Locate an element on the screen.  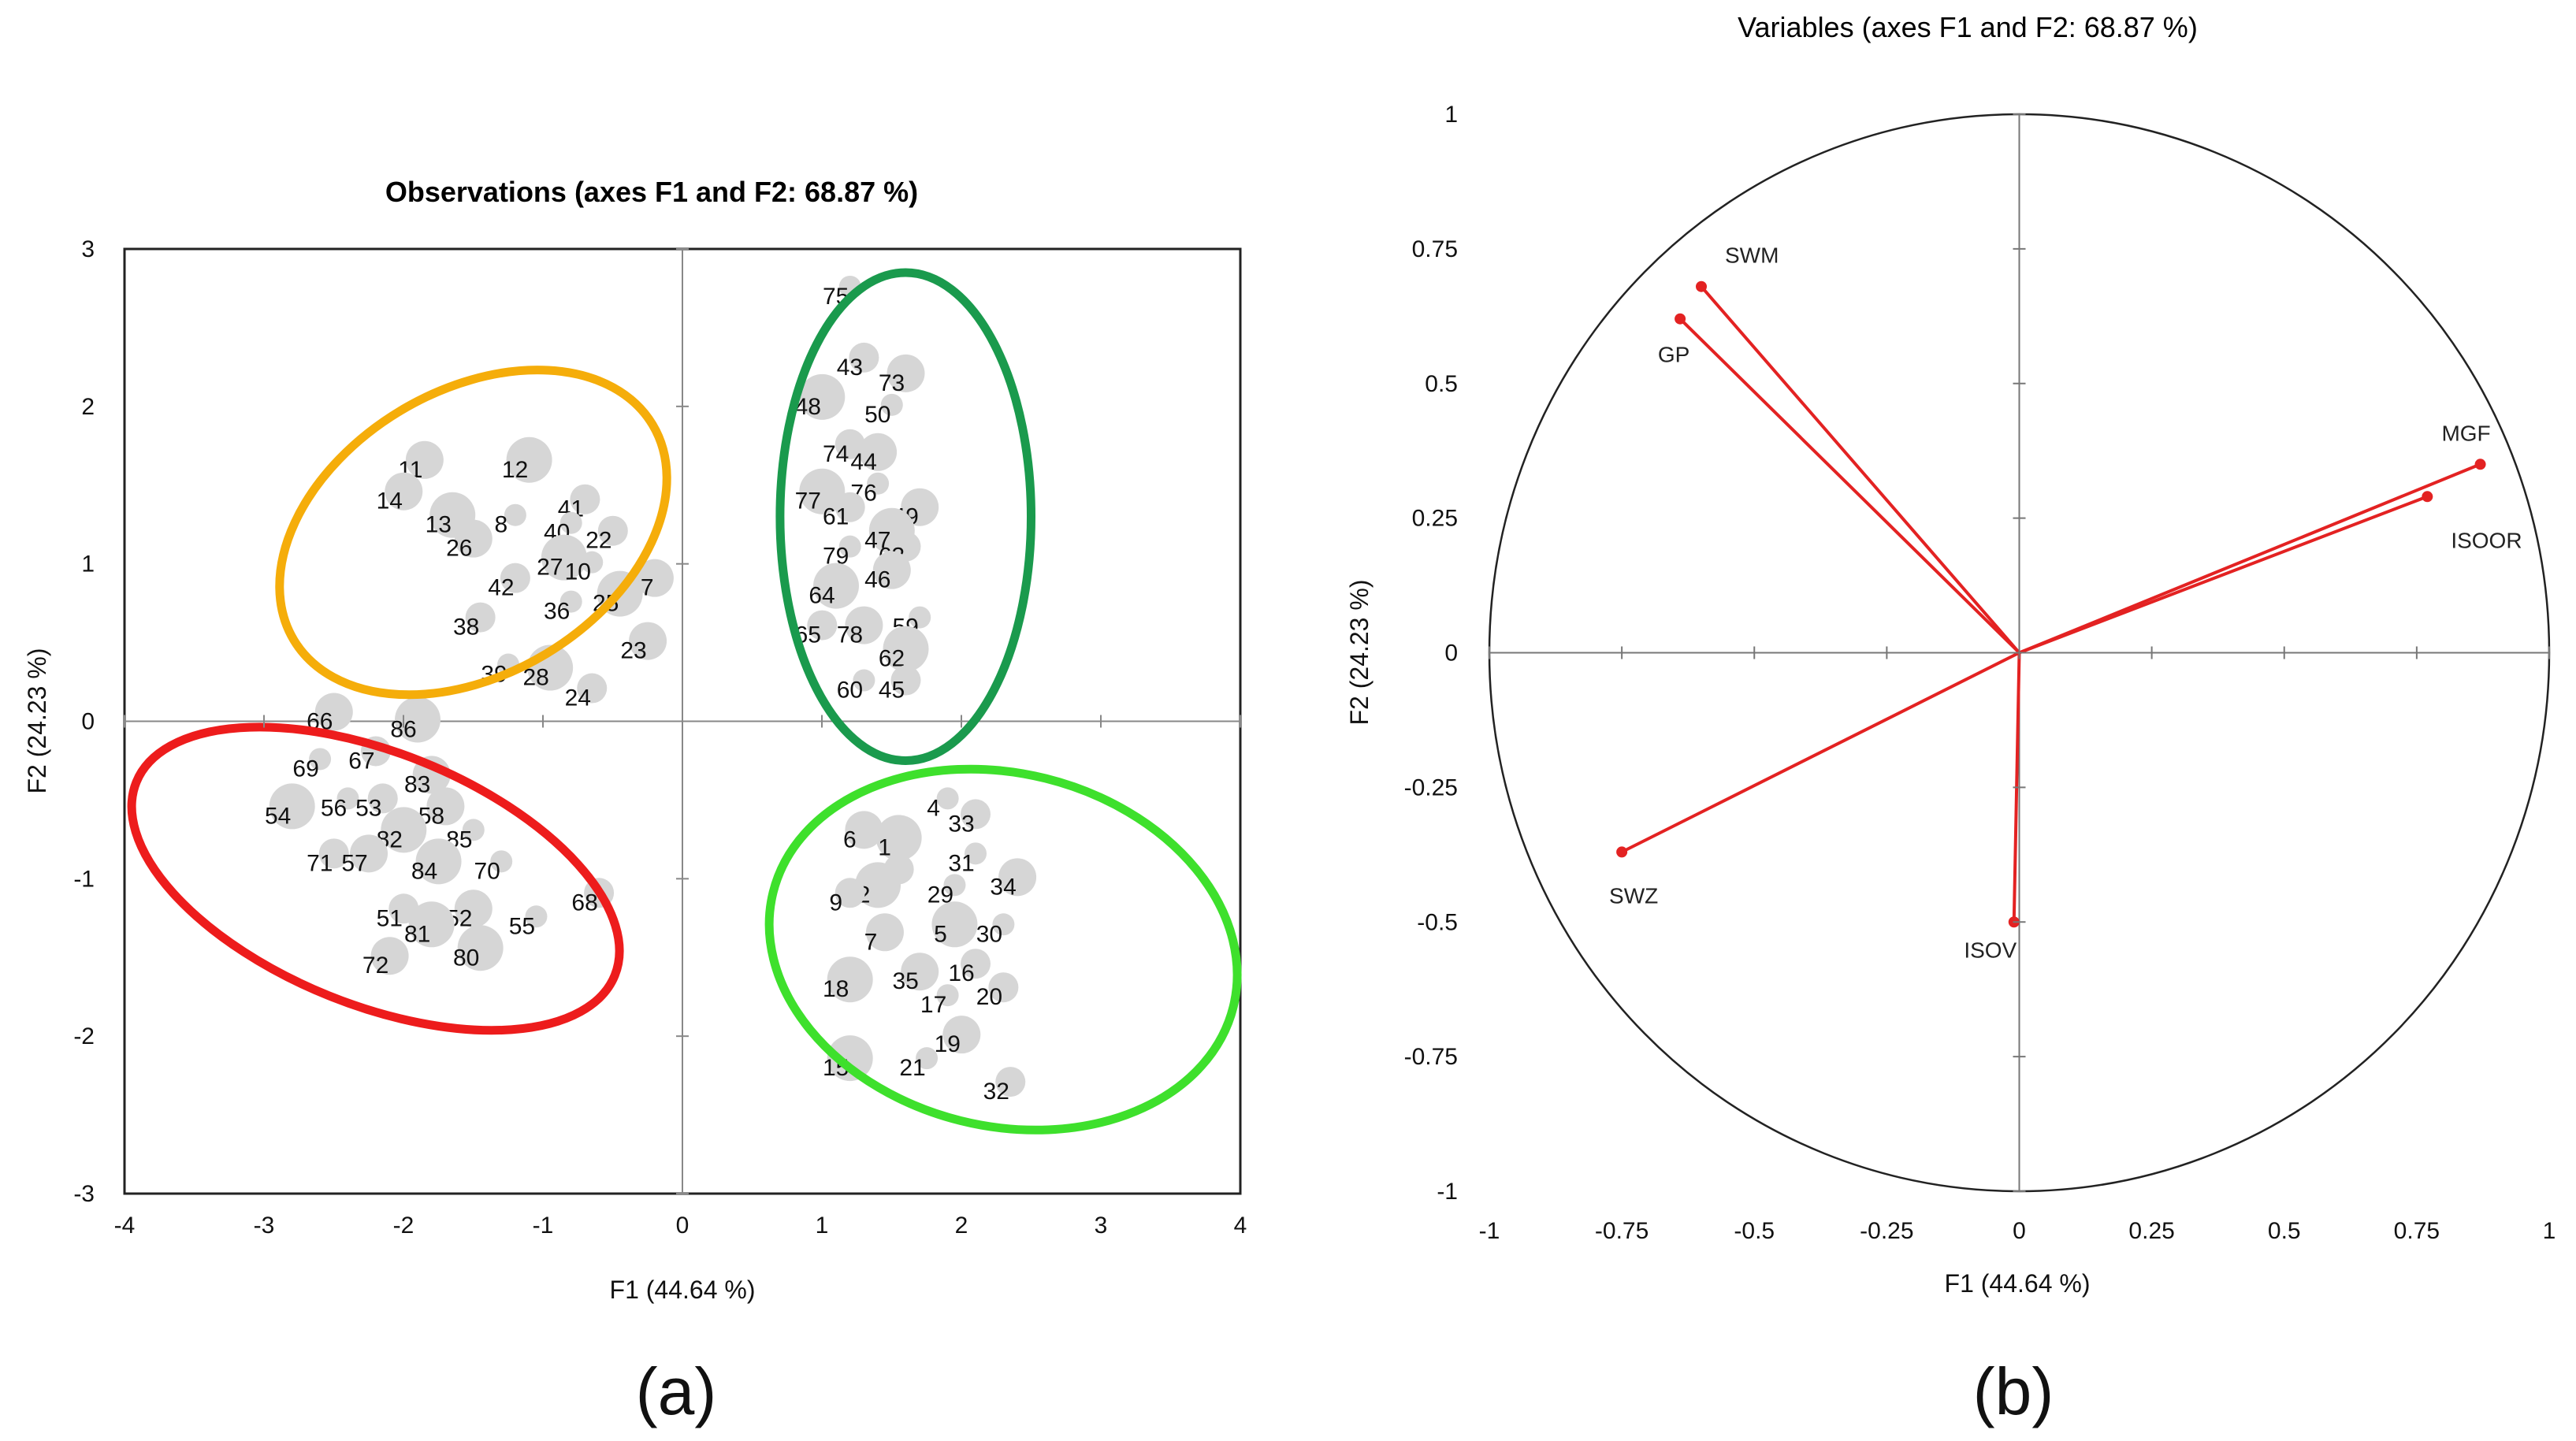
vector-swz is located at coordinates (1820, 752).